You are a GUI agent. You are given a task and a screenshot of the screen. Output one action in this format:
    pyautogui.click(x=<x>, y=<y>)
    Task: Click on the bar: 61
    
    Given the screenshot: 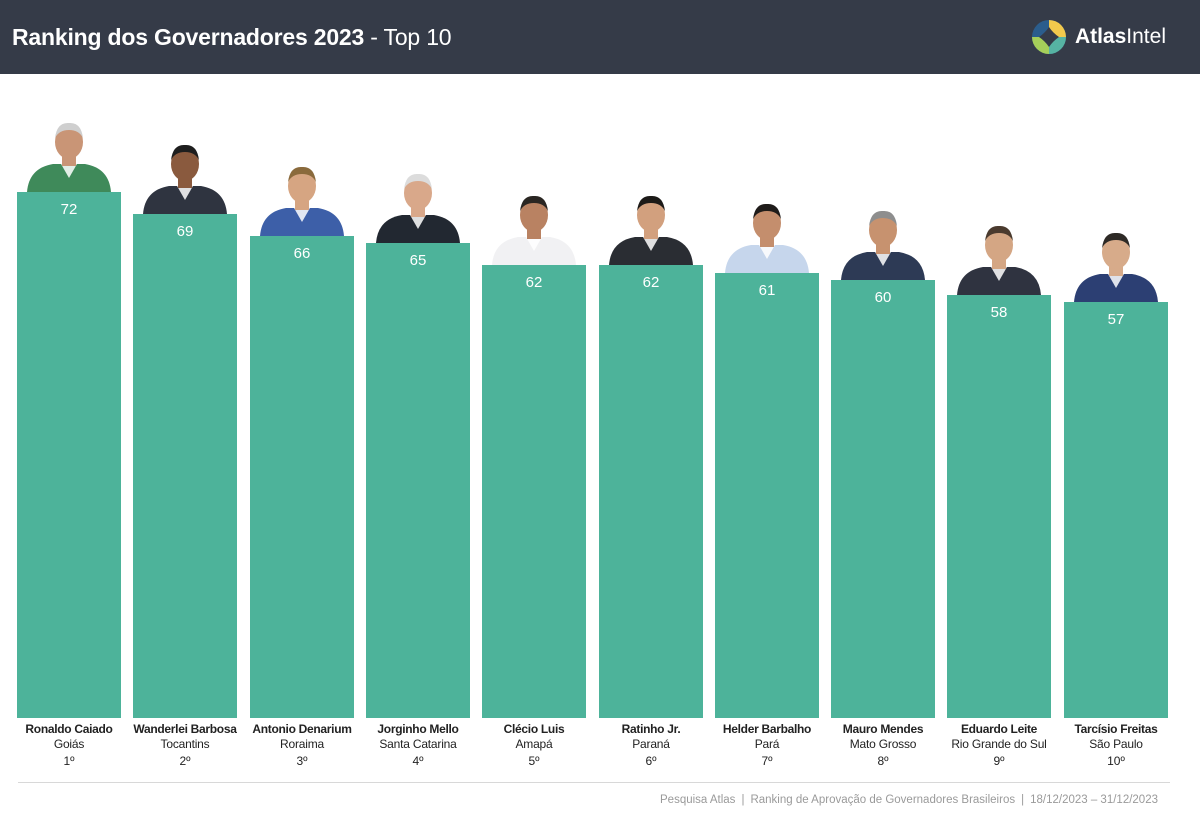 What is the action you would take?
    pyautogui.click(x=767, y=495)
    